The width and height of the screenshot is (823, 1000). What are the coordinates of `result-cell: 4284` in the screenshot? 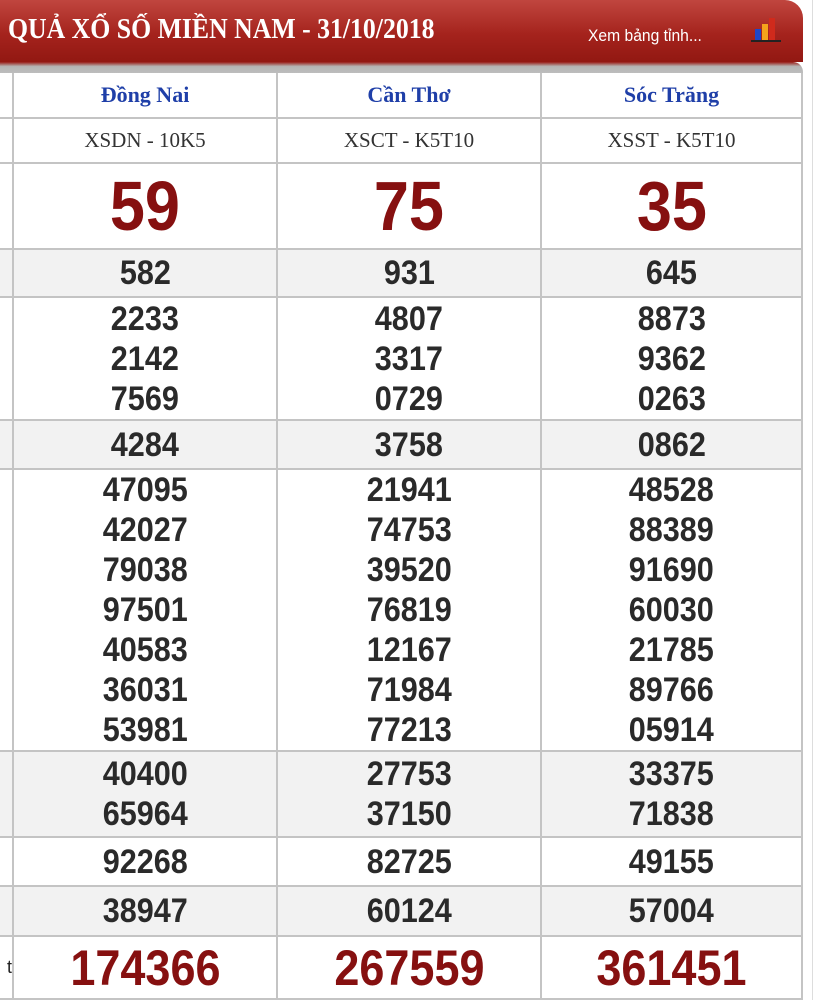 It's located at (144, 444).